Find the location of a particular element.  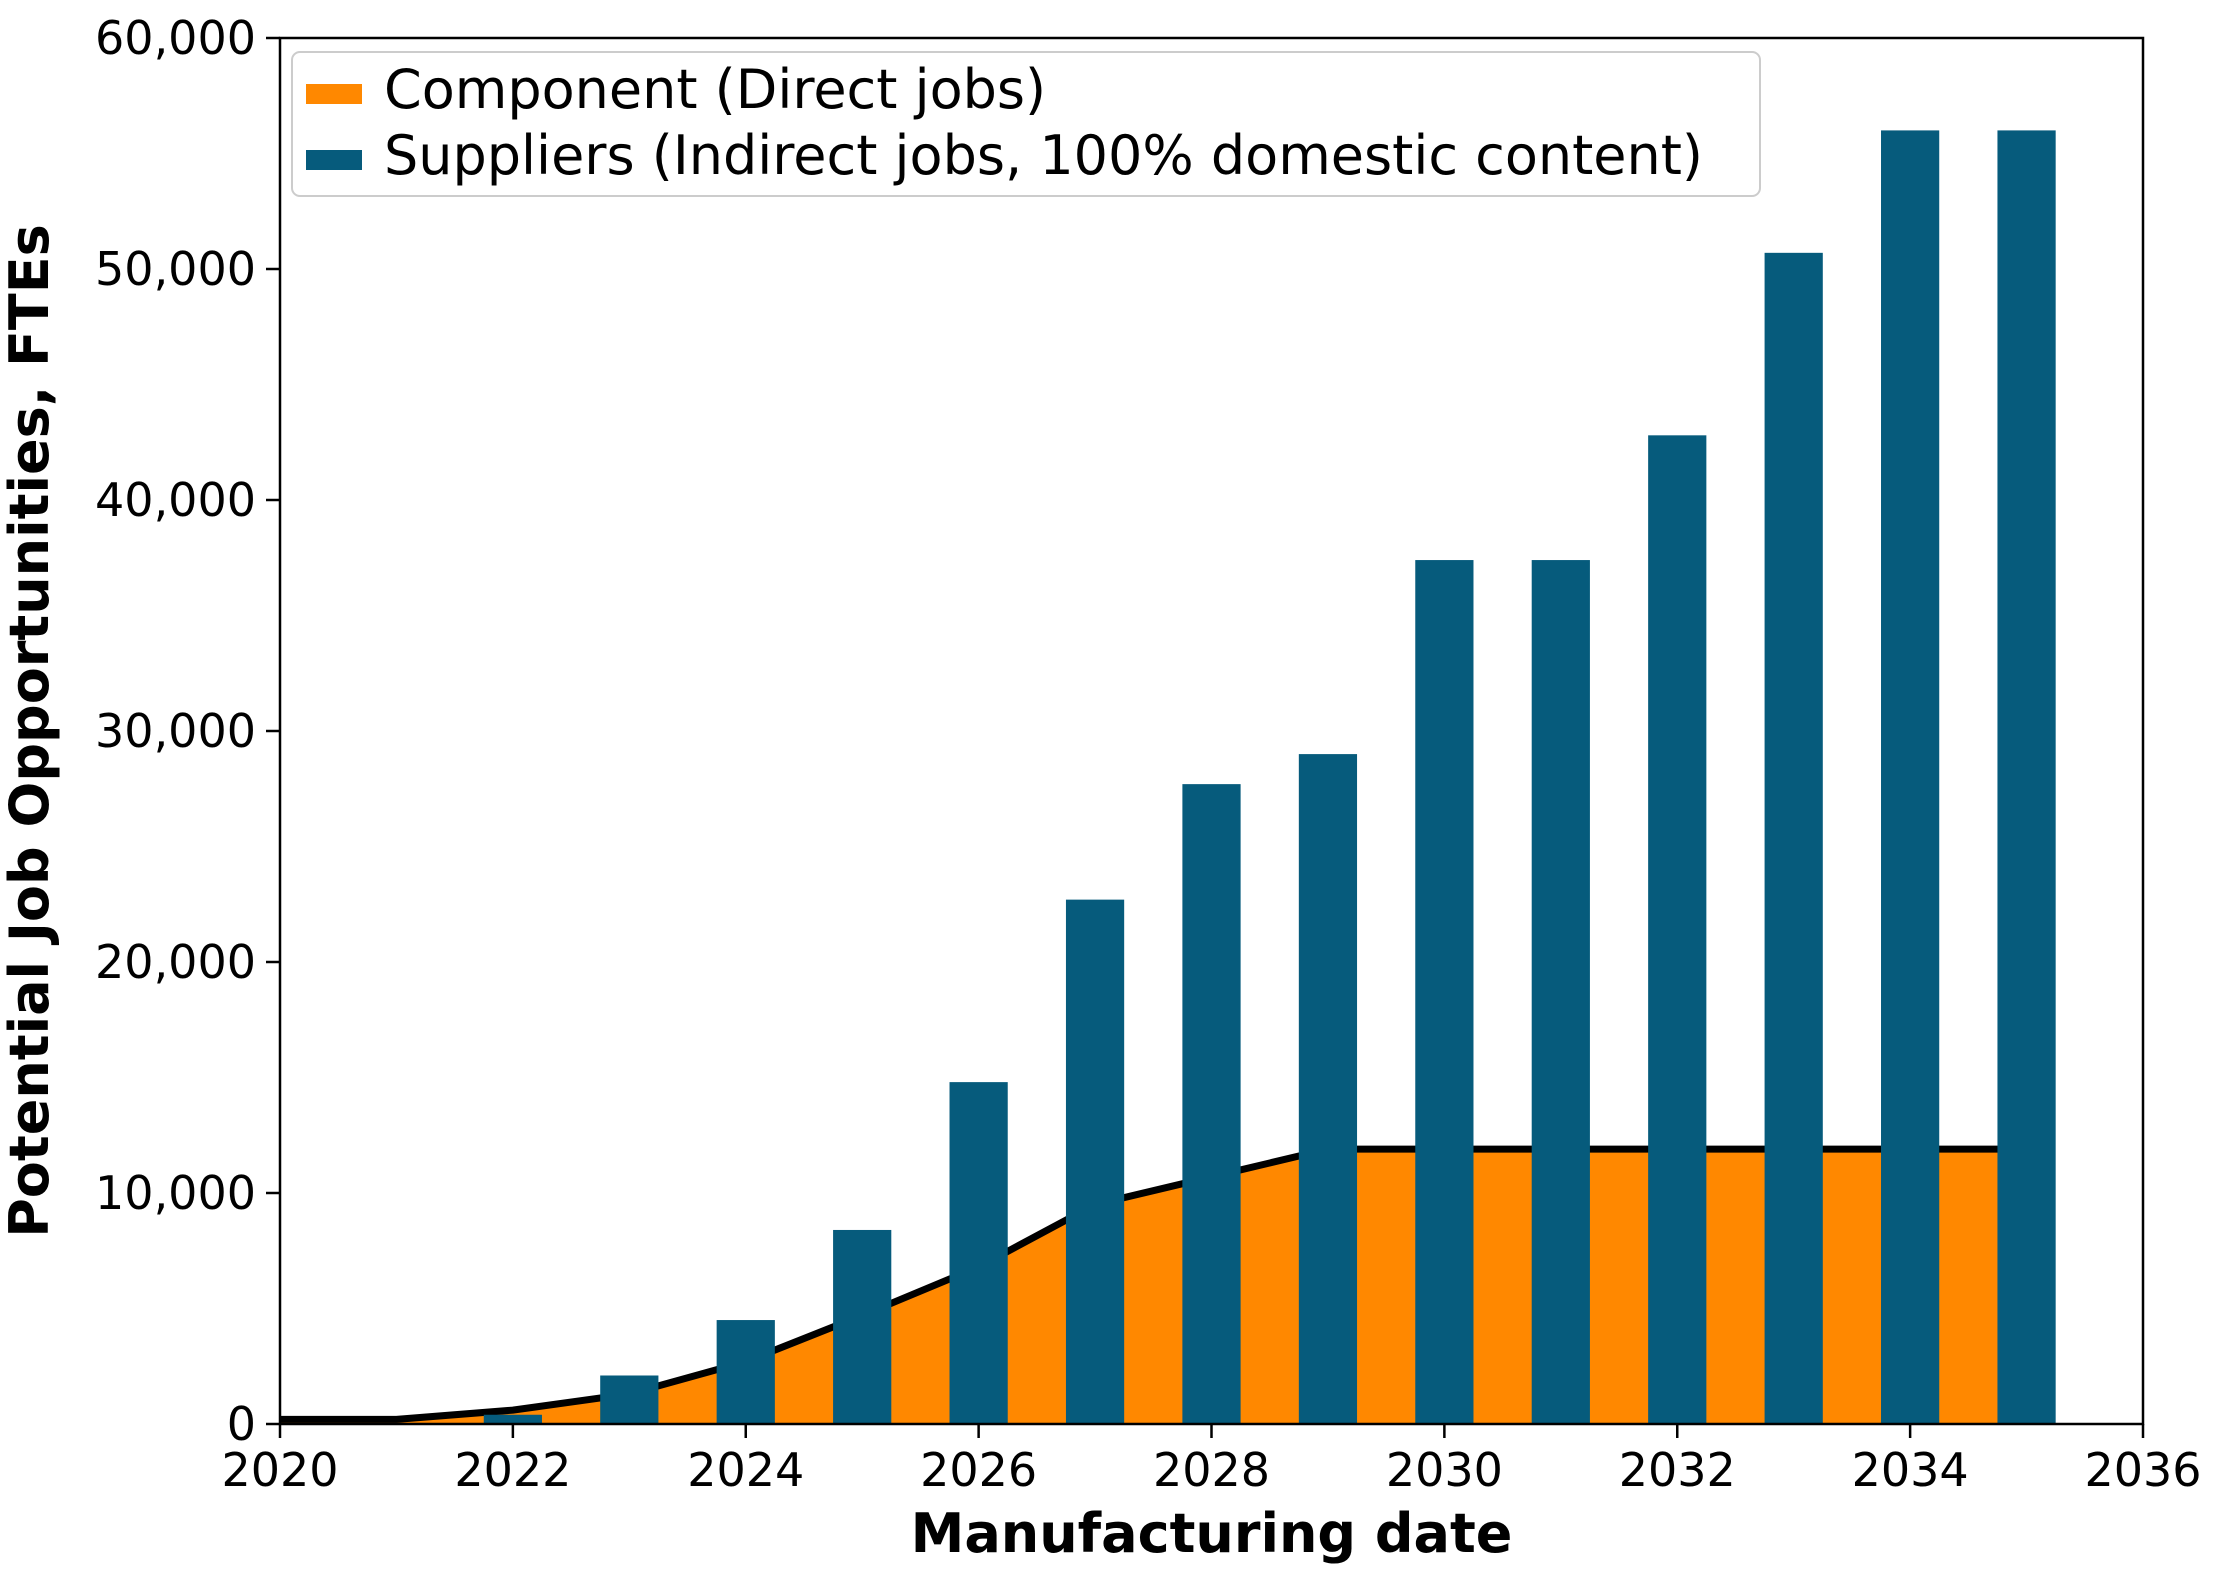

supplier-bar-2033 is located at coordinates (1793, 838).